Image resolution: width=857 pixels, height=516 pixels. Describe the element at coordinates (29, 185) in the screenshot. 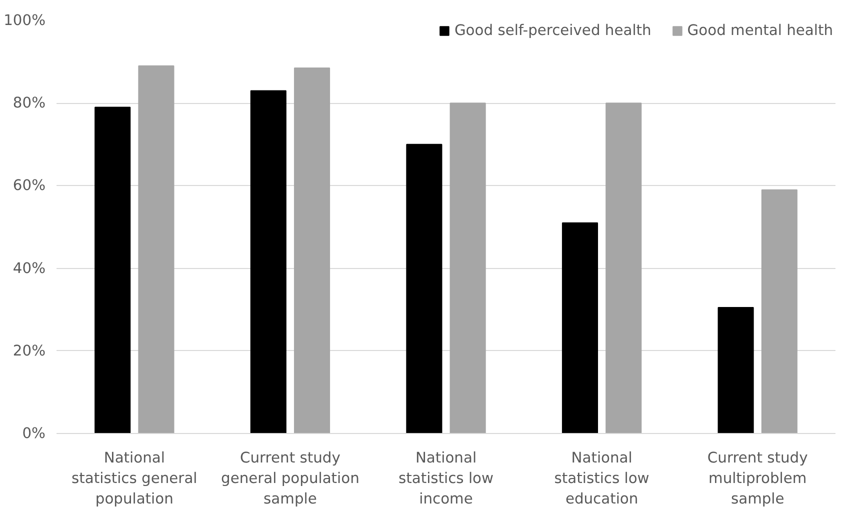

I see `y-tick-label: 60%` at that location.